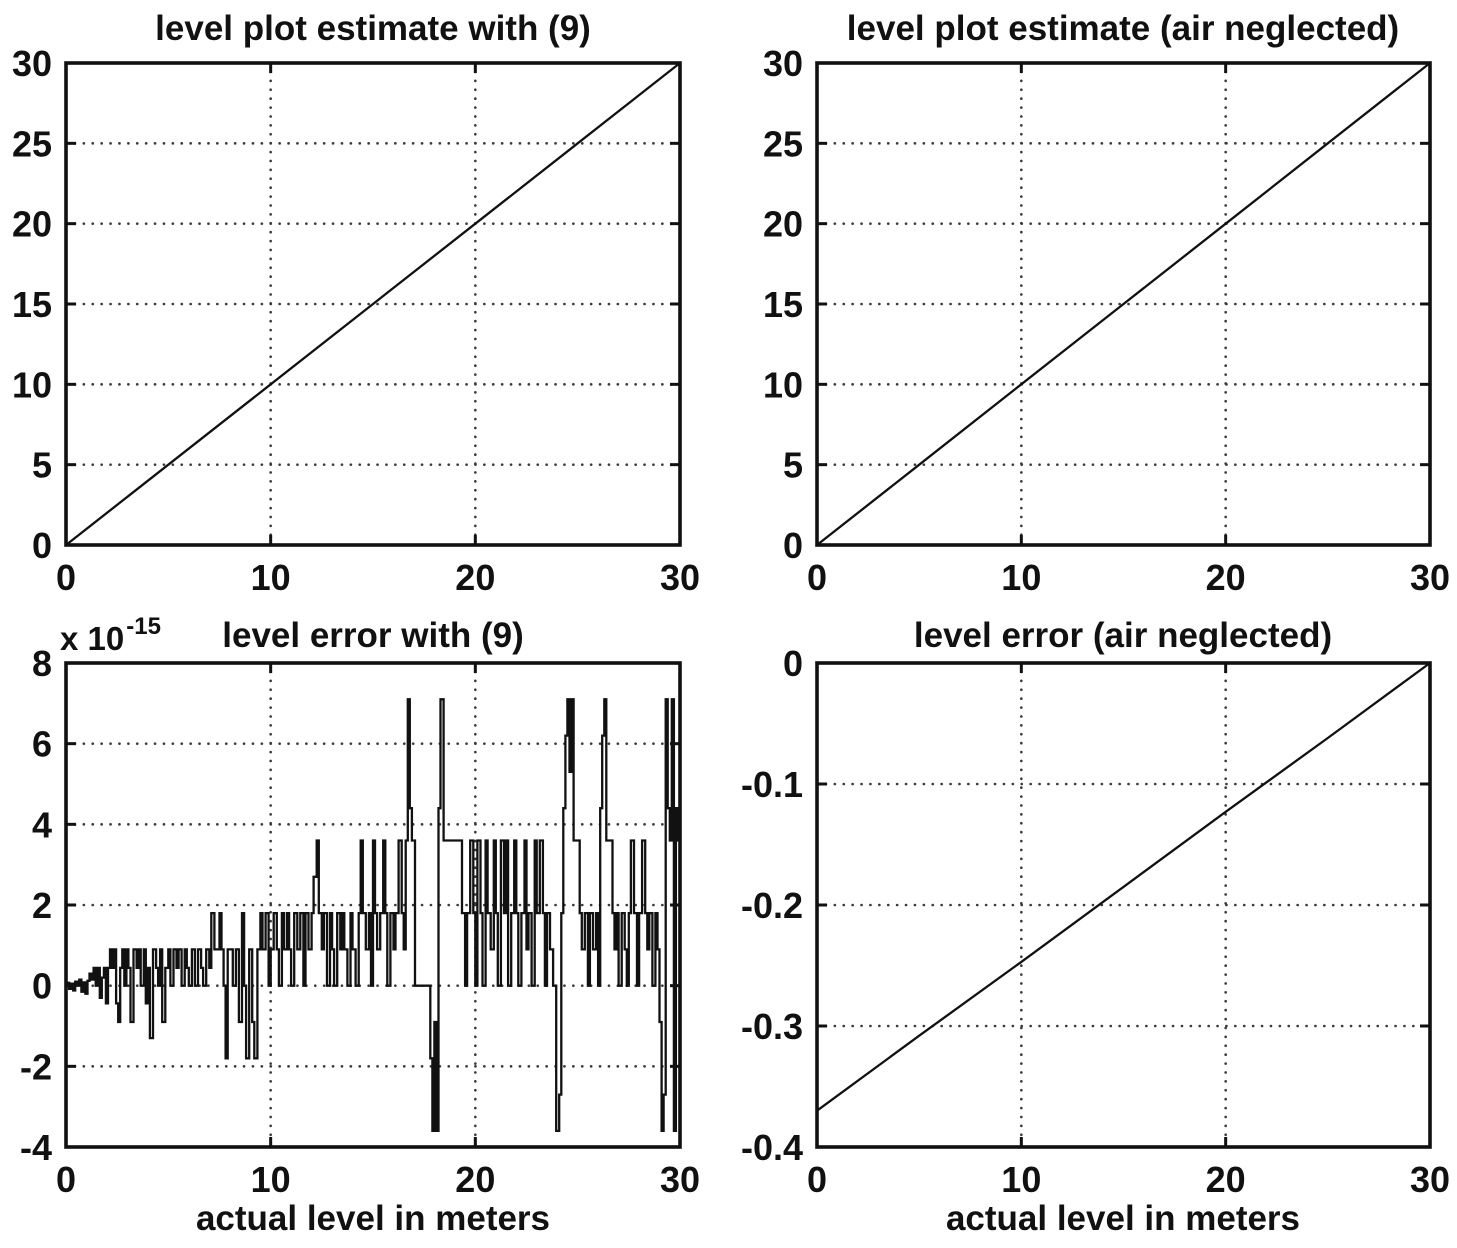  I want to click on y-tick-label: 8, so click(42, 663).